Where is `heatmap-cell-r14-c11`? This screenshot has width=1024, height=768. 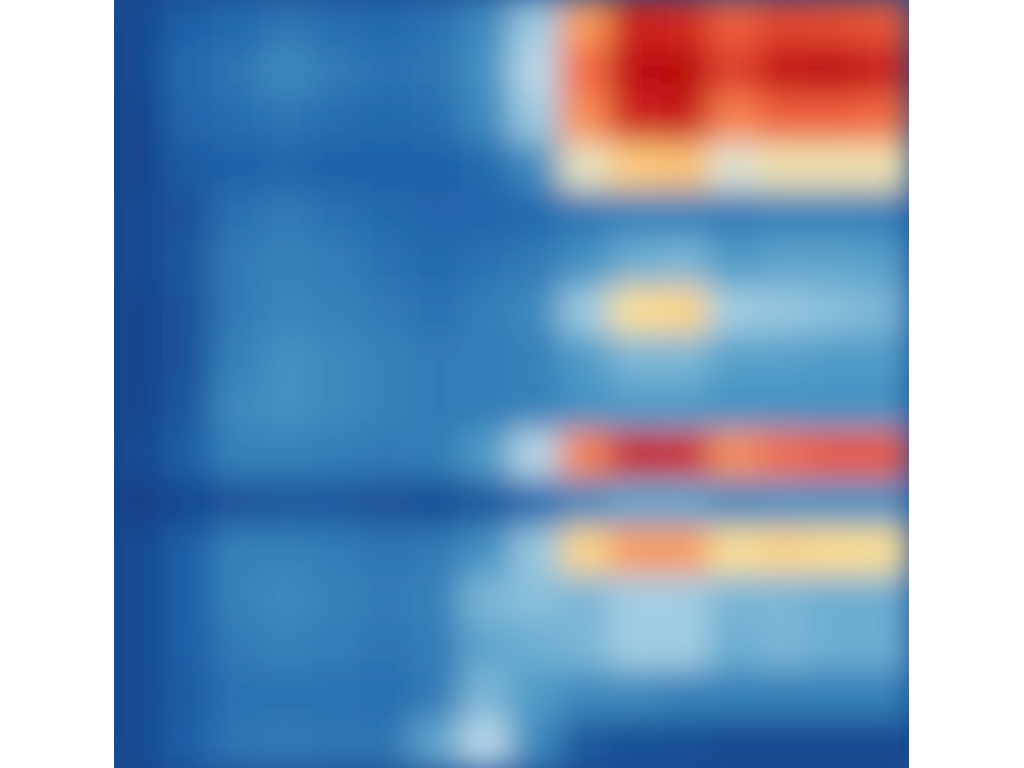 heatmap-cell-r14-c11 is located at coordinates (685, 696).